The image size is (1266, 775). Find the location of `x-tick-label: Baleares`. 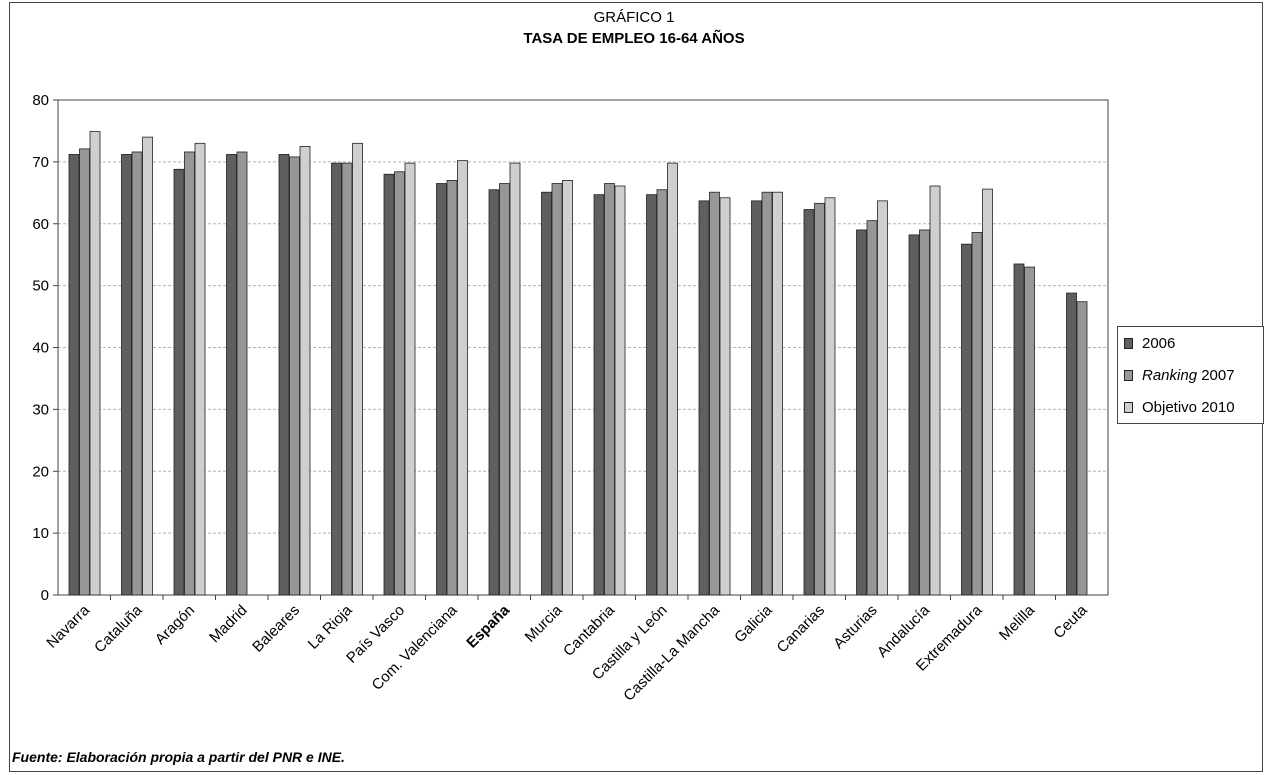

x-tick-label: Baleares is located at coordinates (276, 629).